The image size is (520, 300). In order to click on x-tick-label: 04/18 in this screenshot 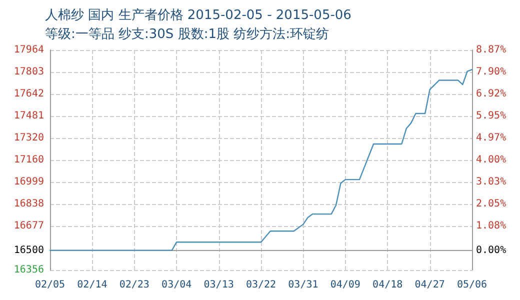, I will do `click(387, 285)`.